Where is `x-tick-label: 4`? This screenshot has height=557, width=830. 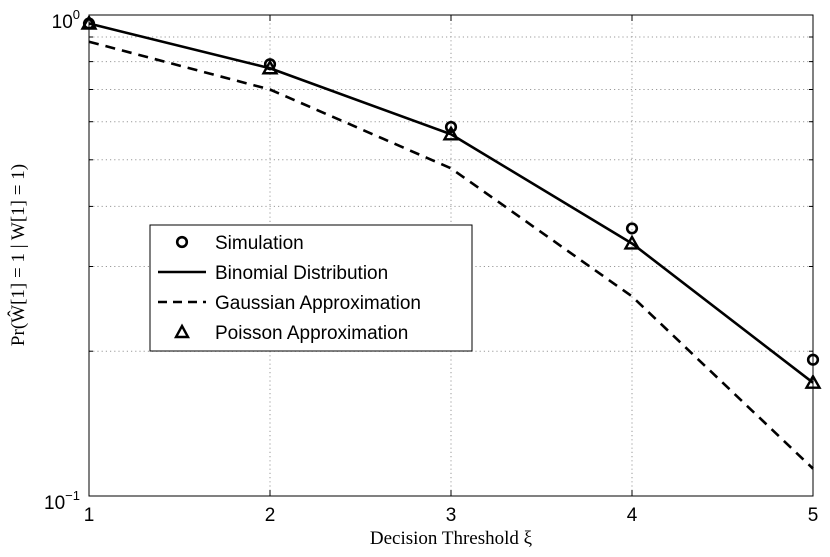 x-tick-label: 4 is located at coordinates (632, 515).